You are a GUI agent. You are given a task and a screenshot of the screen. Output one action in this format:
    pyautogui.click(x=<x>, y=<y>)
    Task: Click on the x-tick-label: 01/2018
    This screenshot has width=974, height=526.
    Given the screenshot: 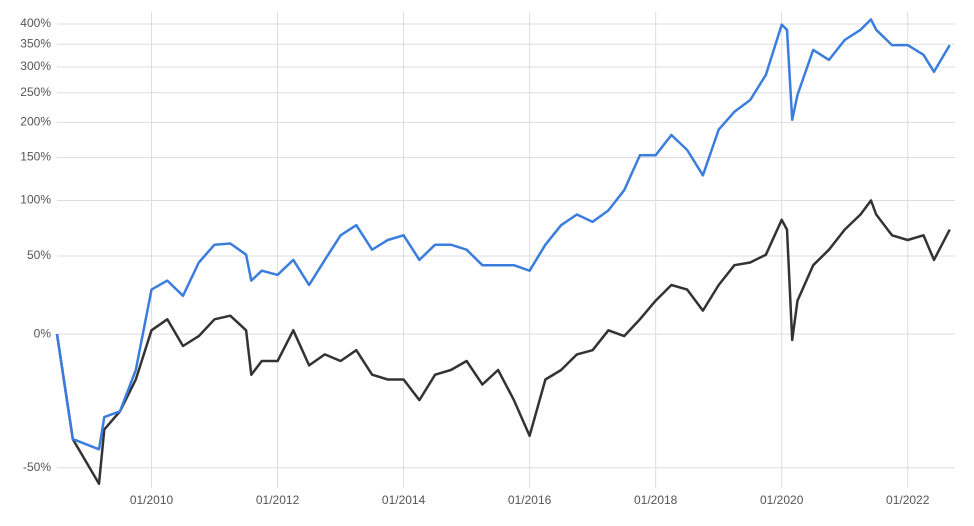 What is the action you would take?
    pyautogui.click(x=656, y=500)
    